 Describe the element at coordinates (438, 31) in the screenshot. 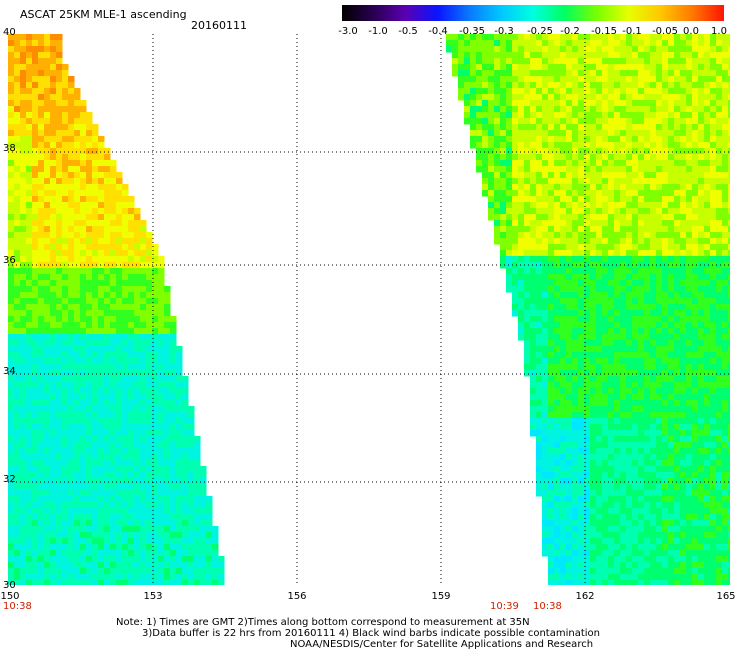

I see `colorbar-label: -0.4` at that location.